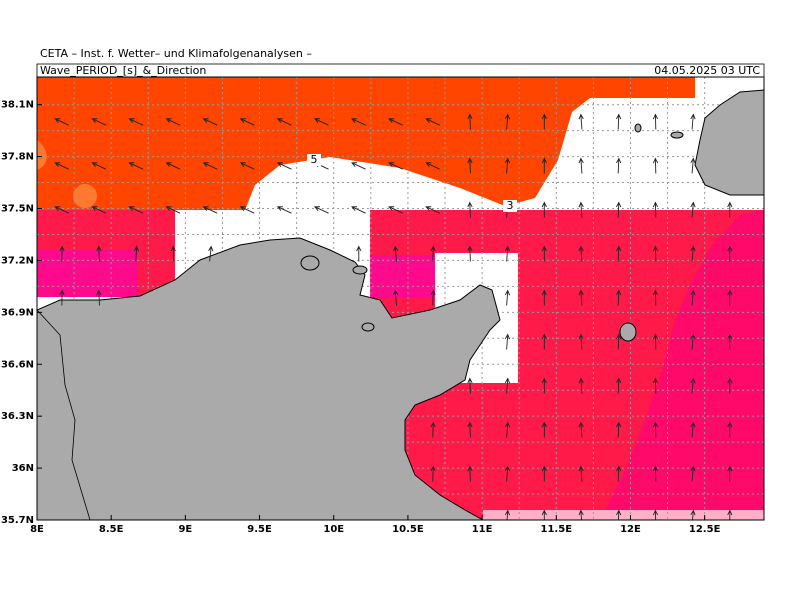  I want to click on y-tick-label: 36.6N, so click(17, 364).